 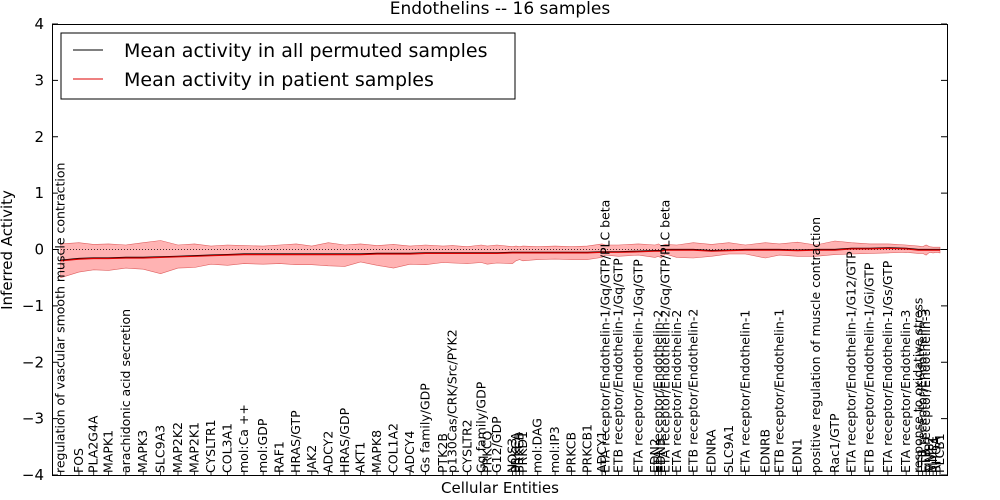 What do you see at coordinates (279, 457) in the screenshot?
I see `x-tick-label: RAF1` at bounding box center [279, 457].